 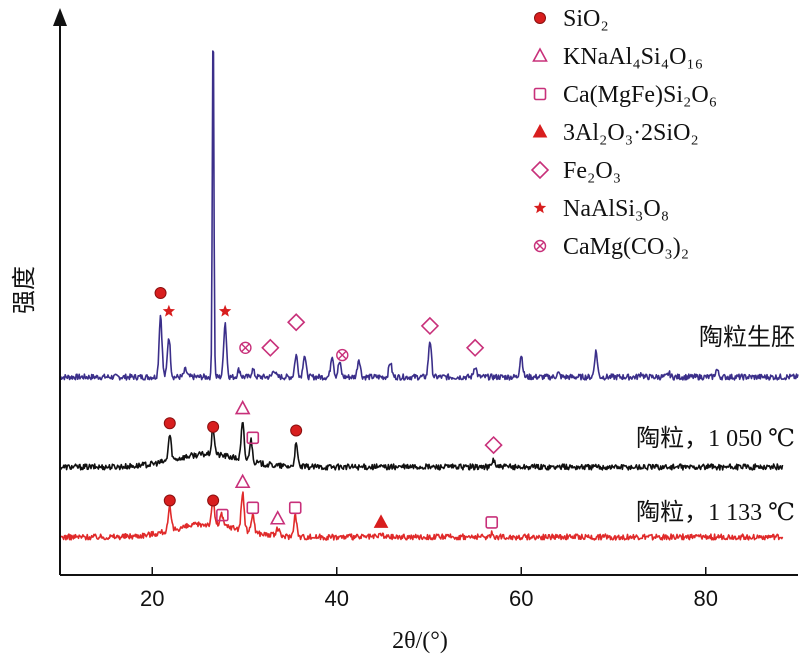 What do you see at coordinates (521, 598) in the screenshot?
I see `x-tick-label: 60` at bounding box center [521, 598].